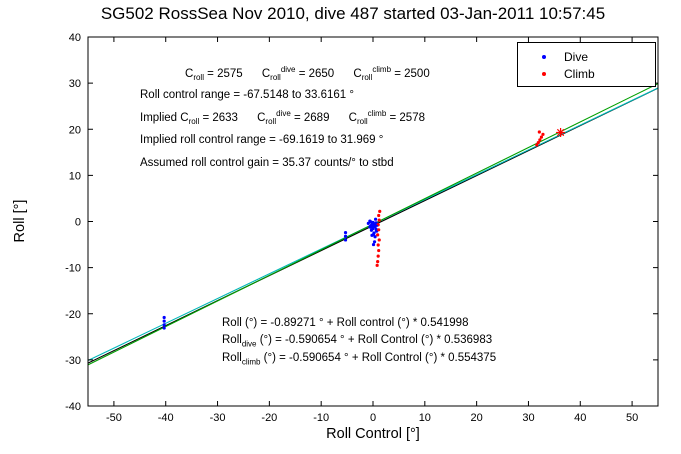 The width and height of the screenshot is (681, 454). What do you see at coordinates (114, 418) in the screenshot?
I see `x-tick-label: -50` at bounding box center [114, 418].